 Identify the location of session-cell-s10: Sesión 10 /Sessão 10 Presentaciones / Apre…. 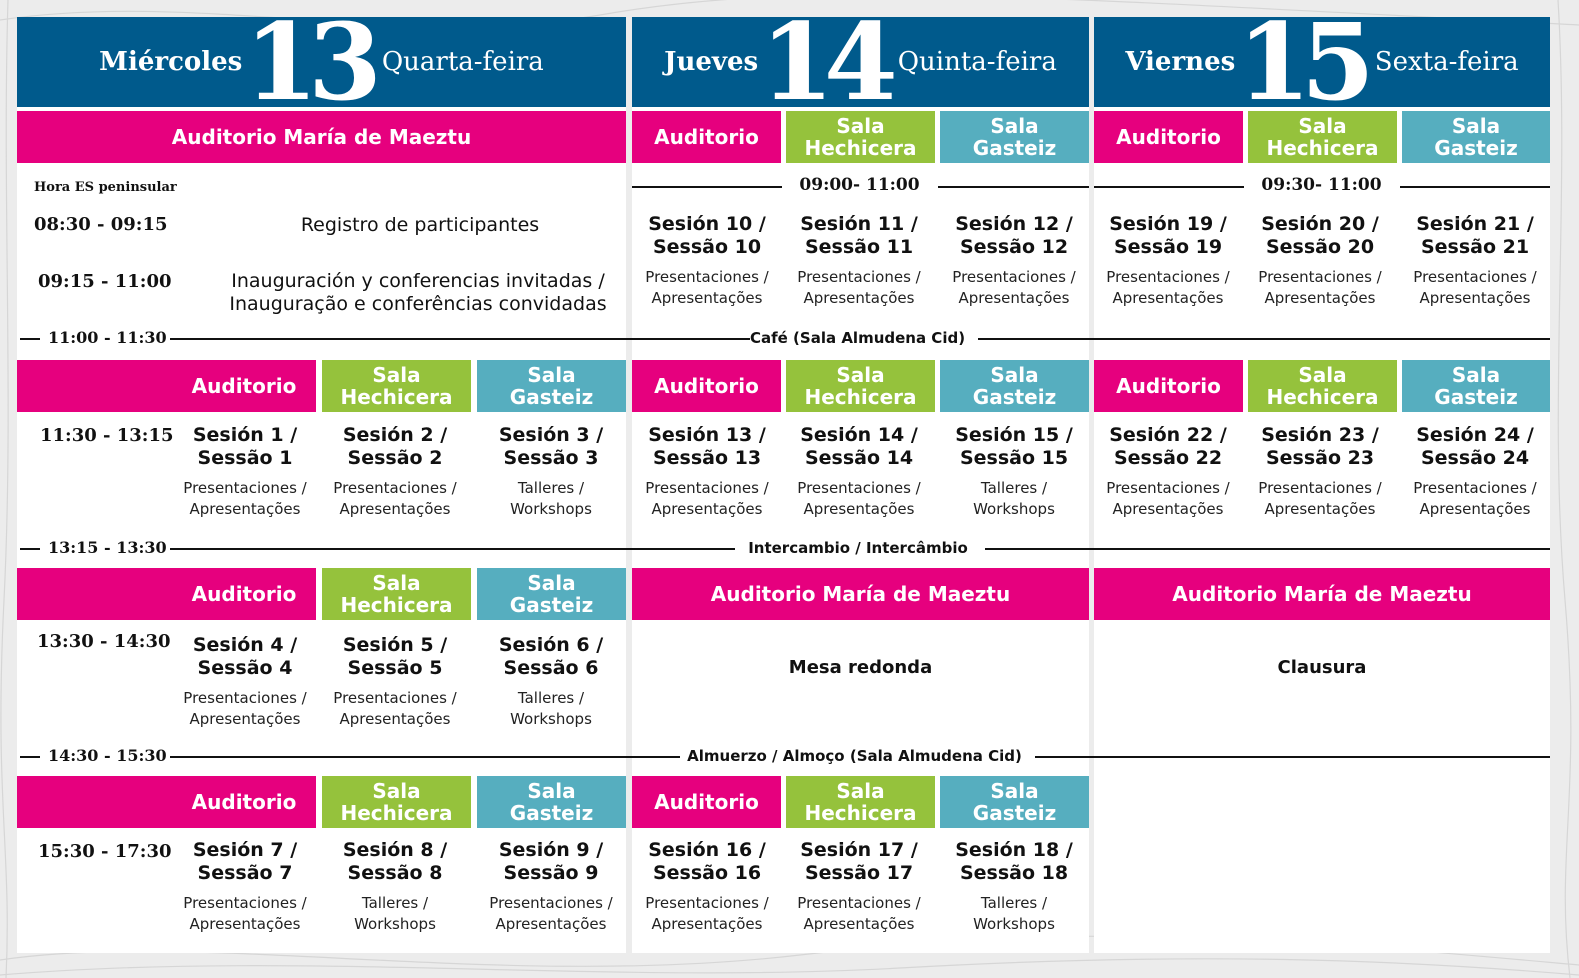
(707, 261).